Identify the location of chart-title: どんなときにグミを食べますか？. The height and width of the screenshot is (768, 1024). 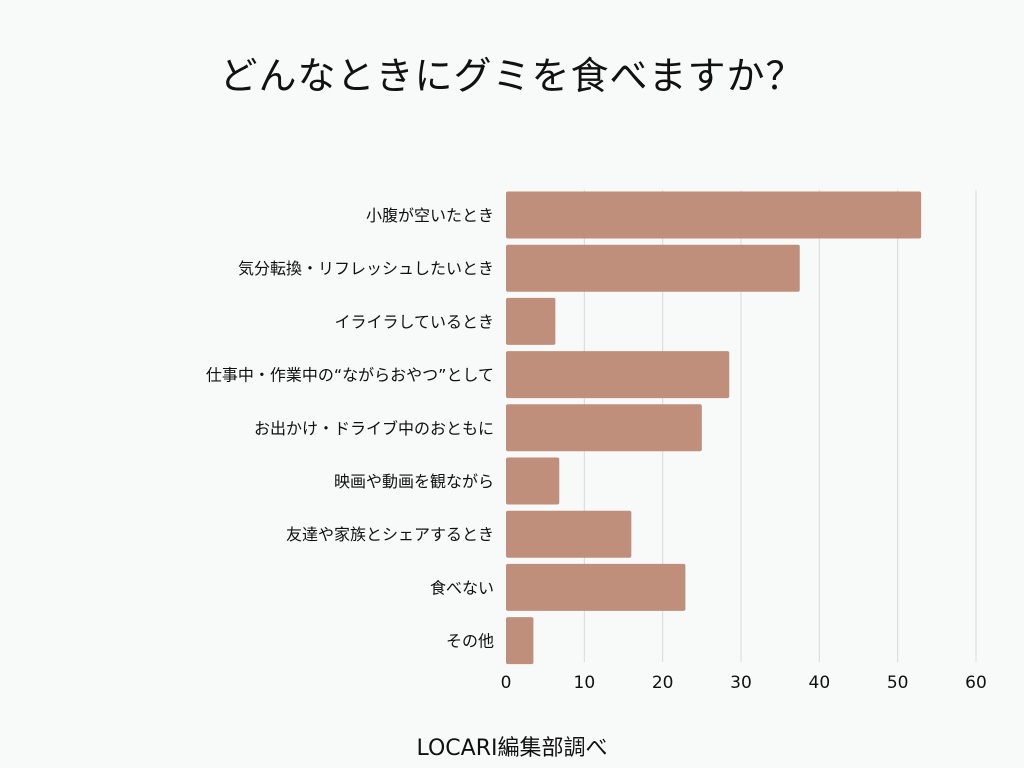
(512, 76).